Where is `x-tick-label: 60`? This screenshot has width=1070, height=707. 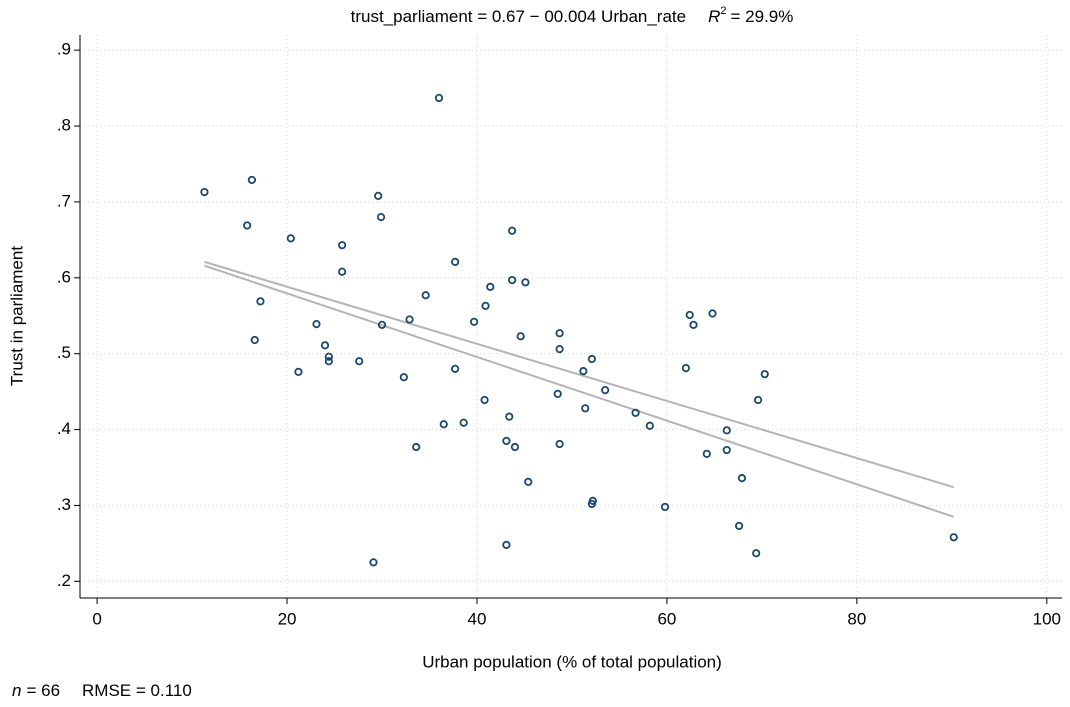
x-tick-label: 60 is located at coordinates (666, 618).